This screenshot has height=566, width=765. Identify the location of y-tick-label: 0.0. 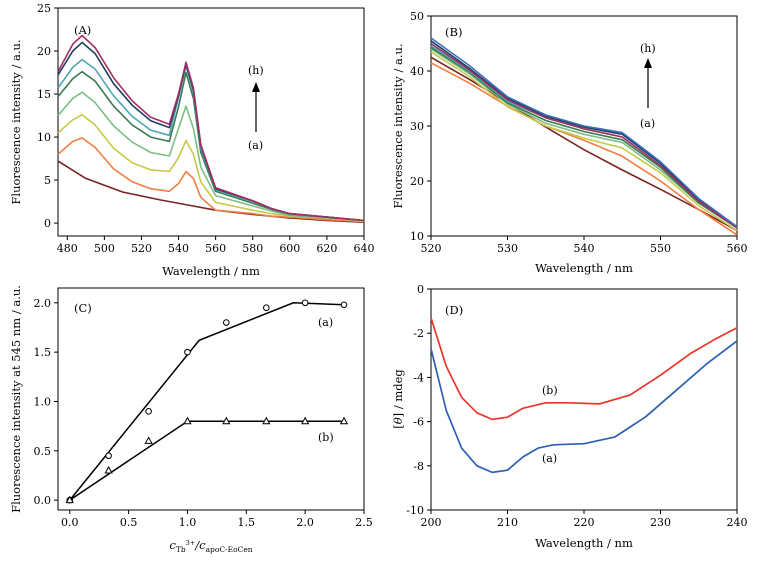
(43, 500).